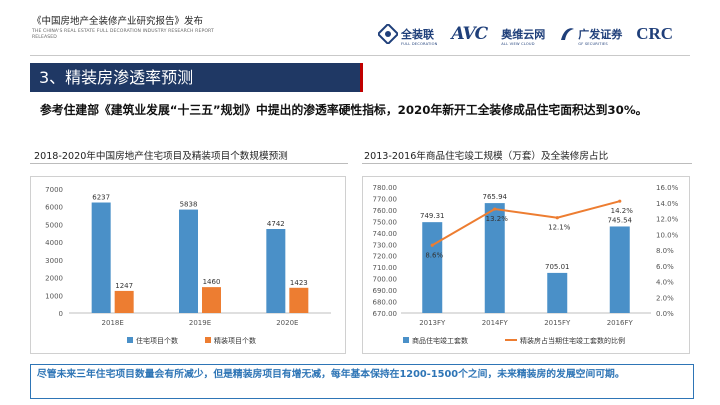 The width and height of the screenshot is (720, 405). What do you see at coordinates (557, 267) in the screenshot?
I see `chart2-bar-data-label: 705.01` at bounding box center [557, 267].